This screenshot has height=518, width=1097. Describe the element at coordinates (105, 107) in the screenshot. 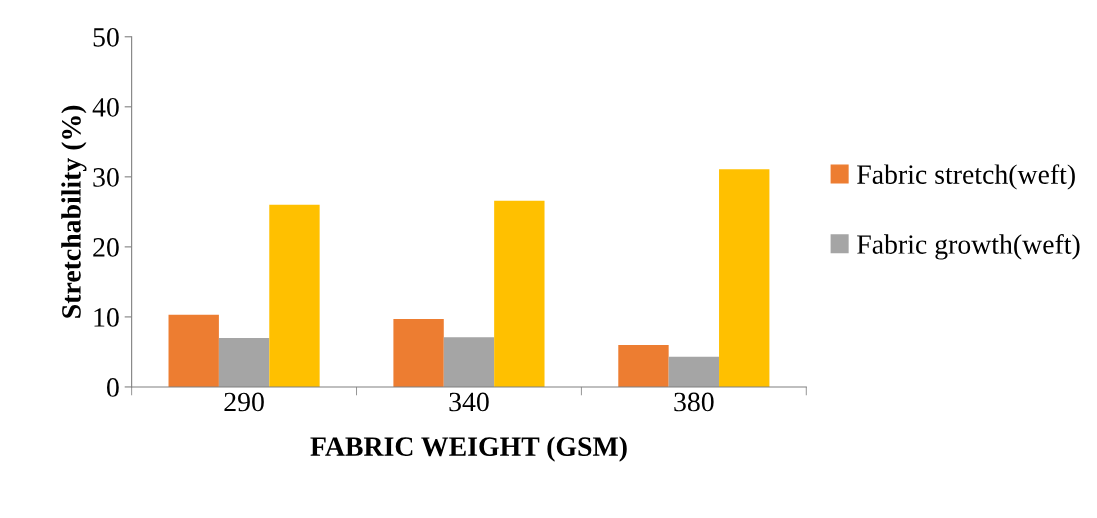

I see `y-tick-label: 40` at that location.